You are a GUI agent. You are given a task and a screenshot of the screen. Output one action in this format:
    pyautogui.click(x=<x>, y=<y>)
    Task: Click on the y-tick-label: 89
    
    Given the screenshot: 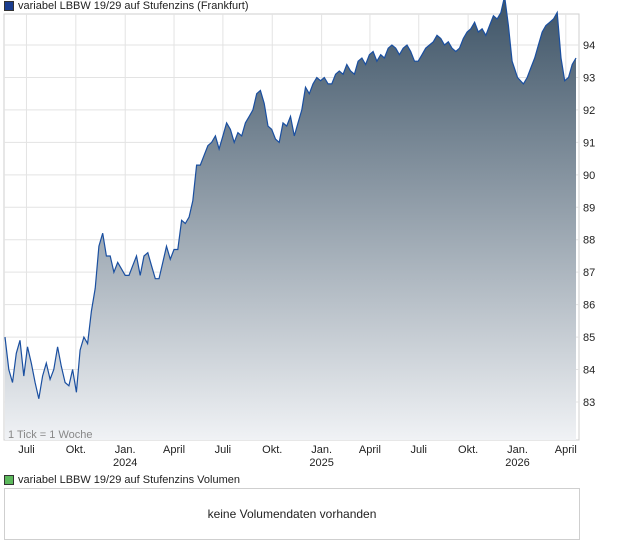 What is the action you would take?
    pyautogui.click(x=589, y=208)
    